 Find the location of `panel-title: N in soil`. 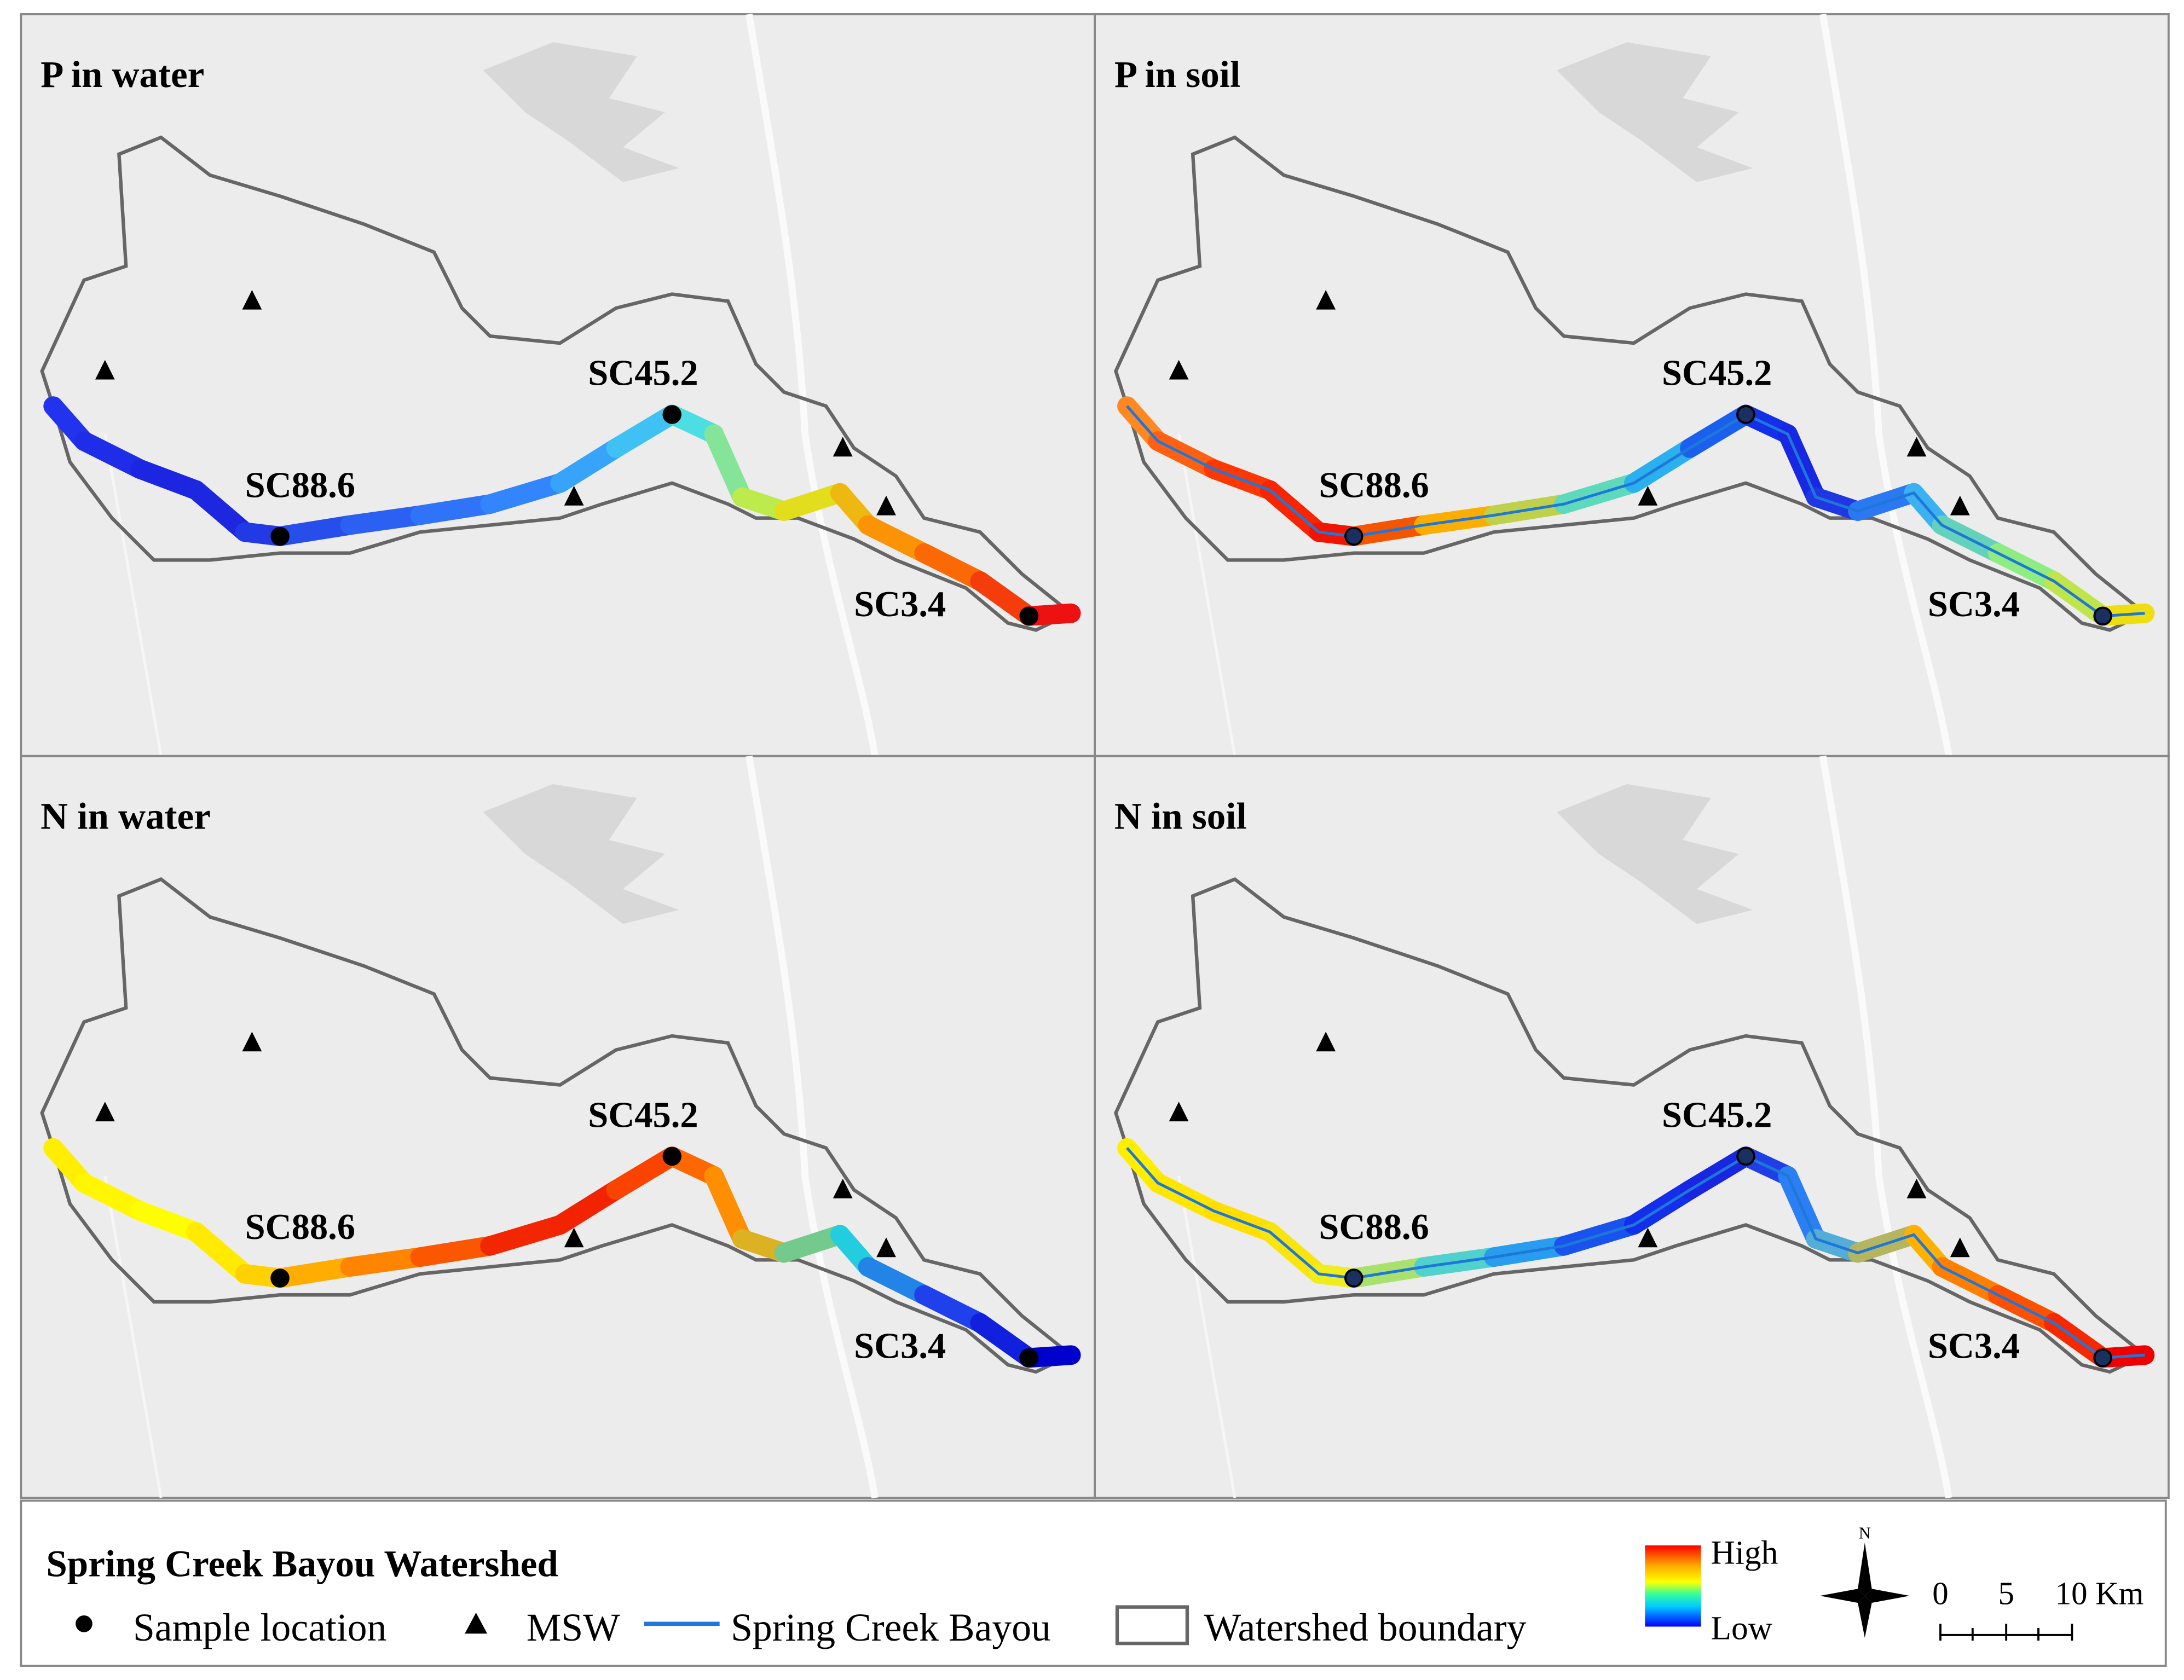

panel-title: N in soil is located at coordinates (1181, 816).